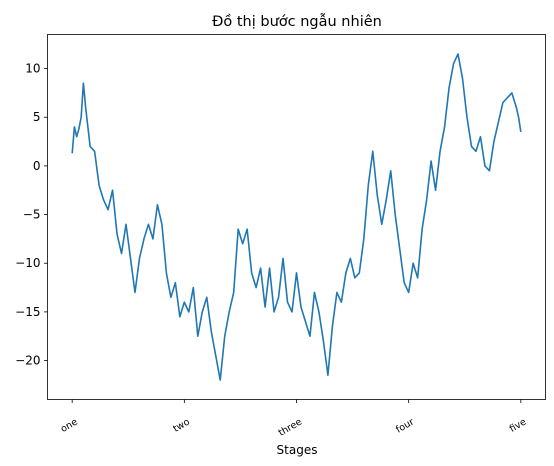  I want to click on y-tick-label: −20, so click(27, 361).